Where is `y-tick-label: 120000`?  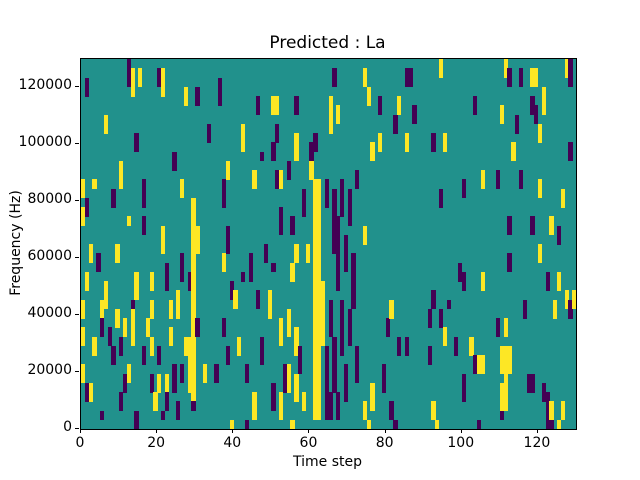 y-tick-label: 120000 is located at coordinates (45, 85).